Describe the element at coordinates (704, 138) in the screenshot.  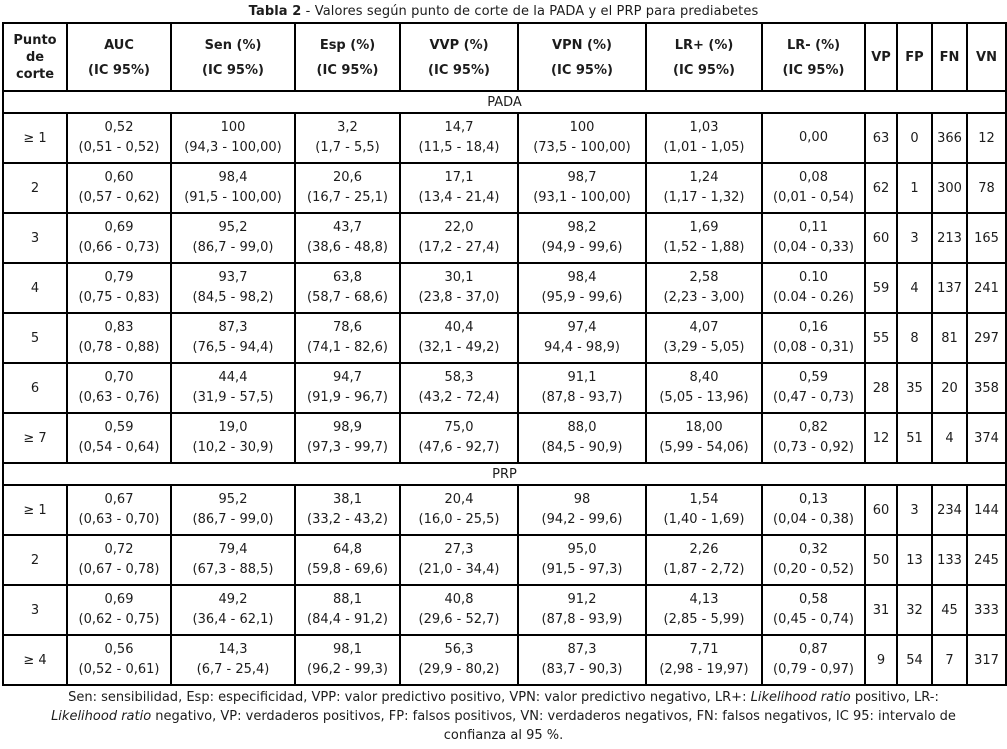
I see `cell-lr-plus: 1,03 (1,01 - 1,05)` at that location.